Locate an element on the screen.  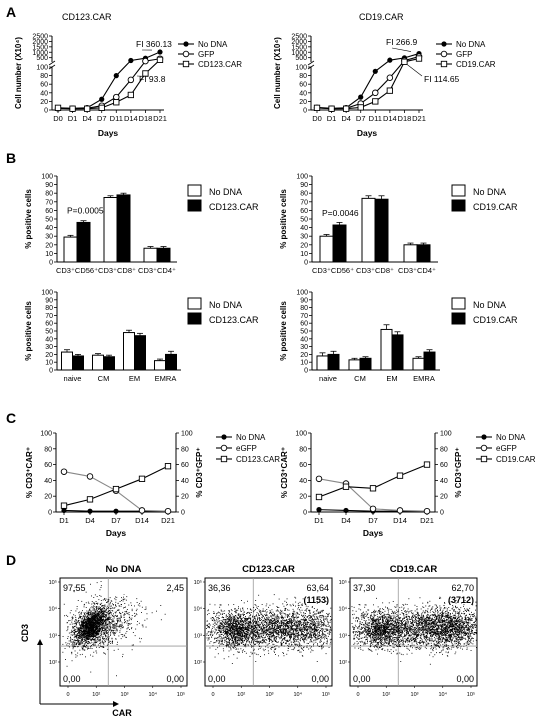
y-tick-label: 2000 is located at coordinates (40, 42).